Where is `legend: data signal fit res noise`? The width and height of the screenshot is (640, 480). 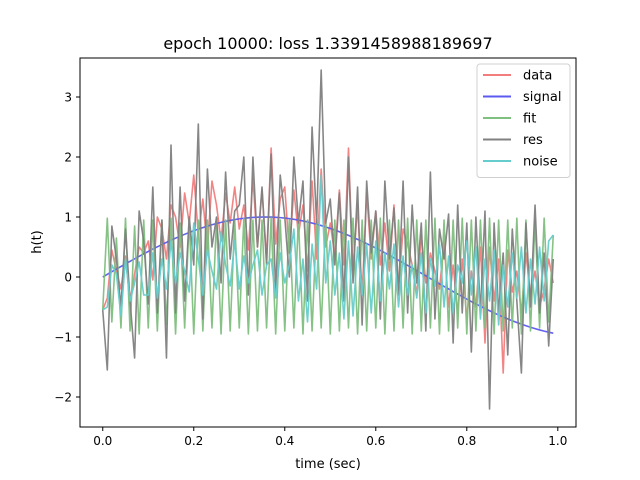
legend: data signal fit res noise is located at coordinates (523, 120).